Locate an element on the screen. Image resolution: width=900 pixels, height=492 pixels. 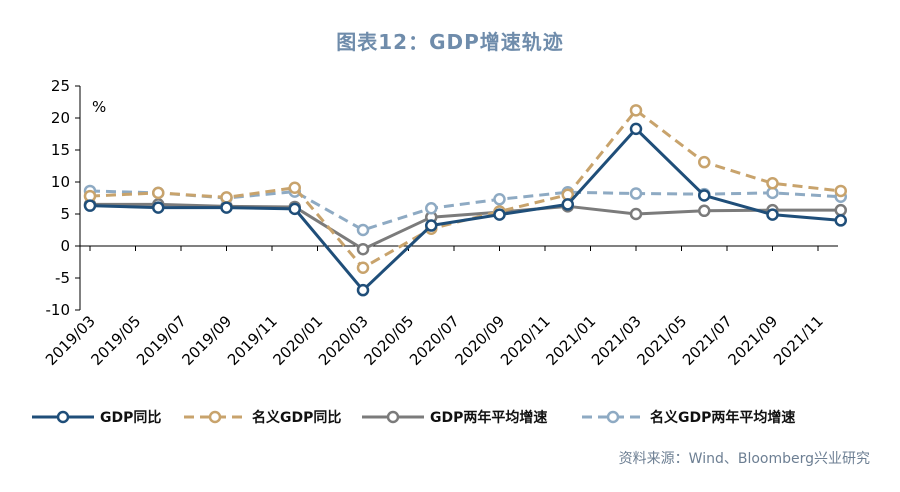
x-tick-label: 2019/07 is located at coordinates (161, 340).